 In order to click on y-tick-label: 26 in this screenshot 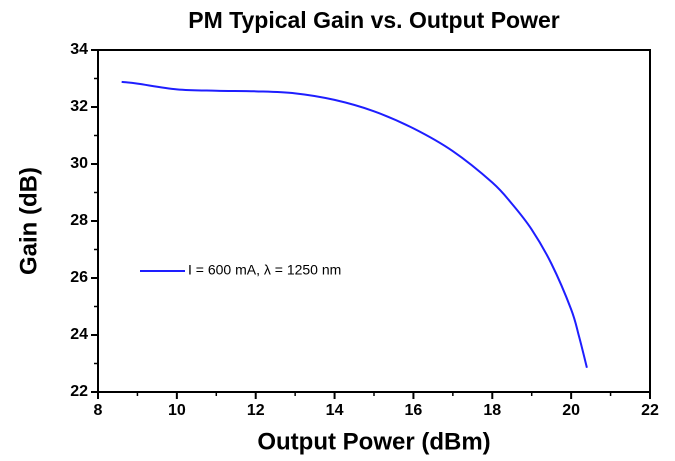, I will do `click(79, 277)`.